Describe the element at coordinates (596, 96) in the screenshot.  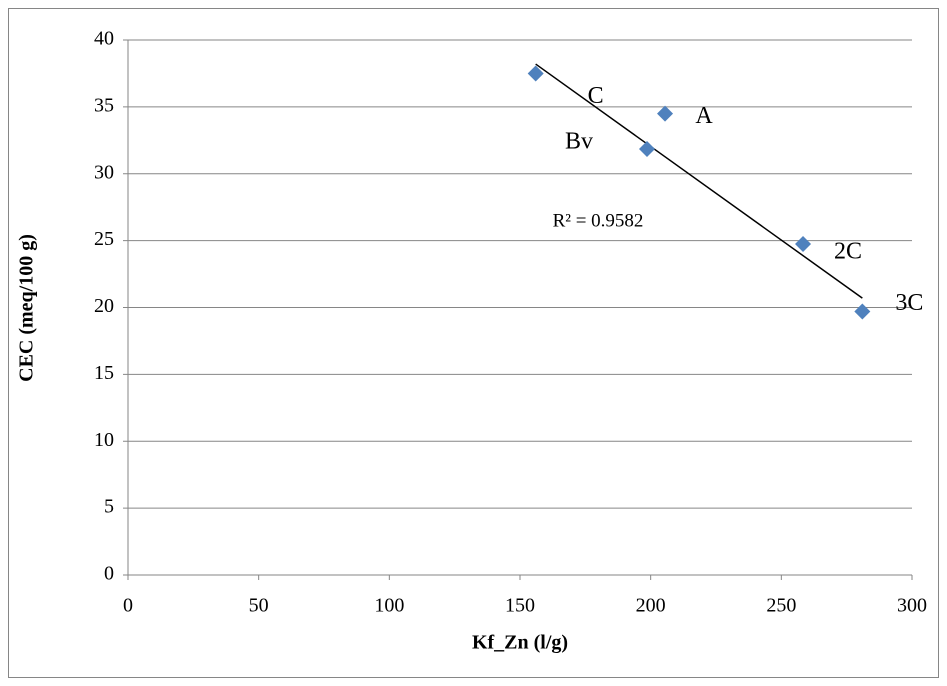
I see `point-label: C` at that location.